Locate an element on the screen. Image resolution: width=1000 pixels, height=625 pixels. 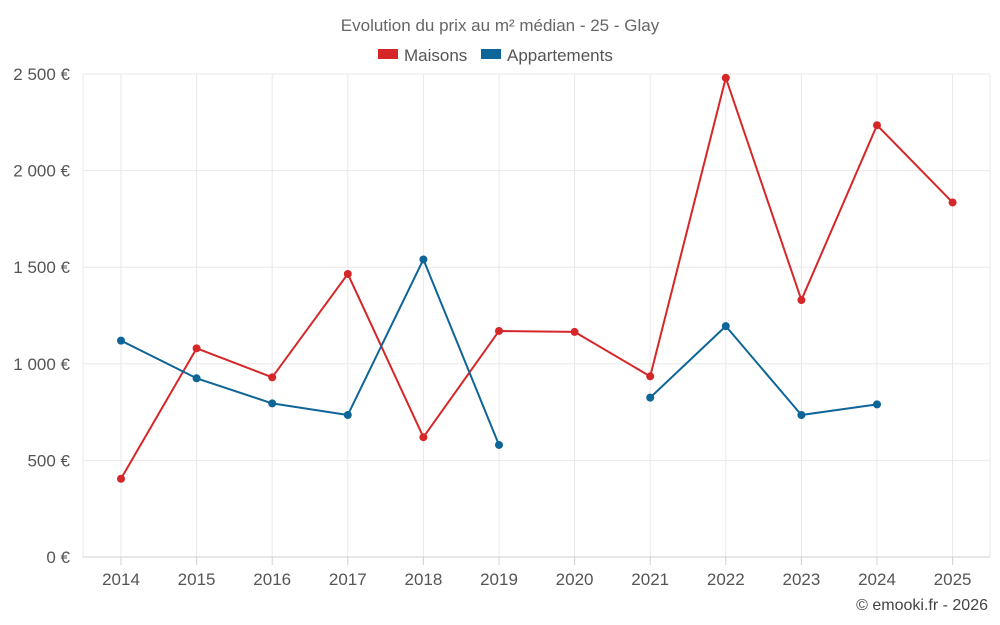
y-tick-label: 1 500 € is located at coordinates (41, 267).